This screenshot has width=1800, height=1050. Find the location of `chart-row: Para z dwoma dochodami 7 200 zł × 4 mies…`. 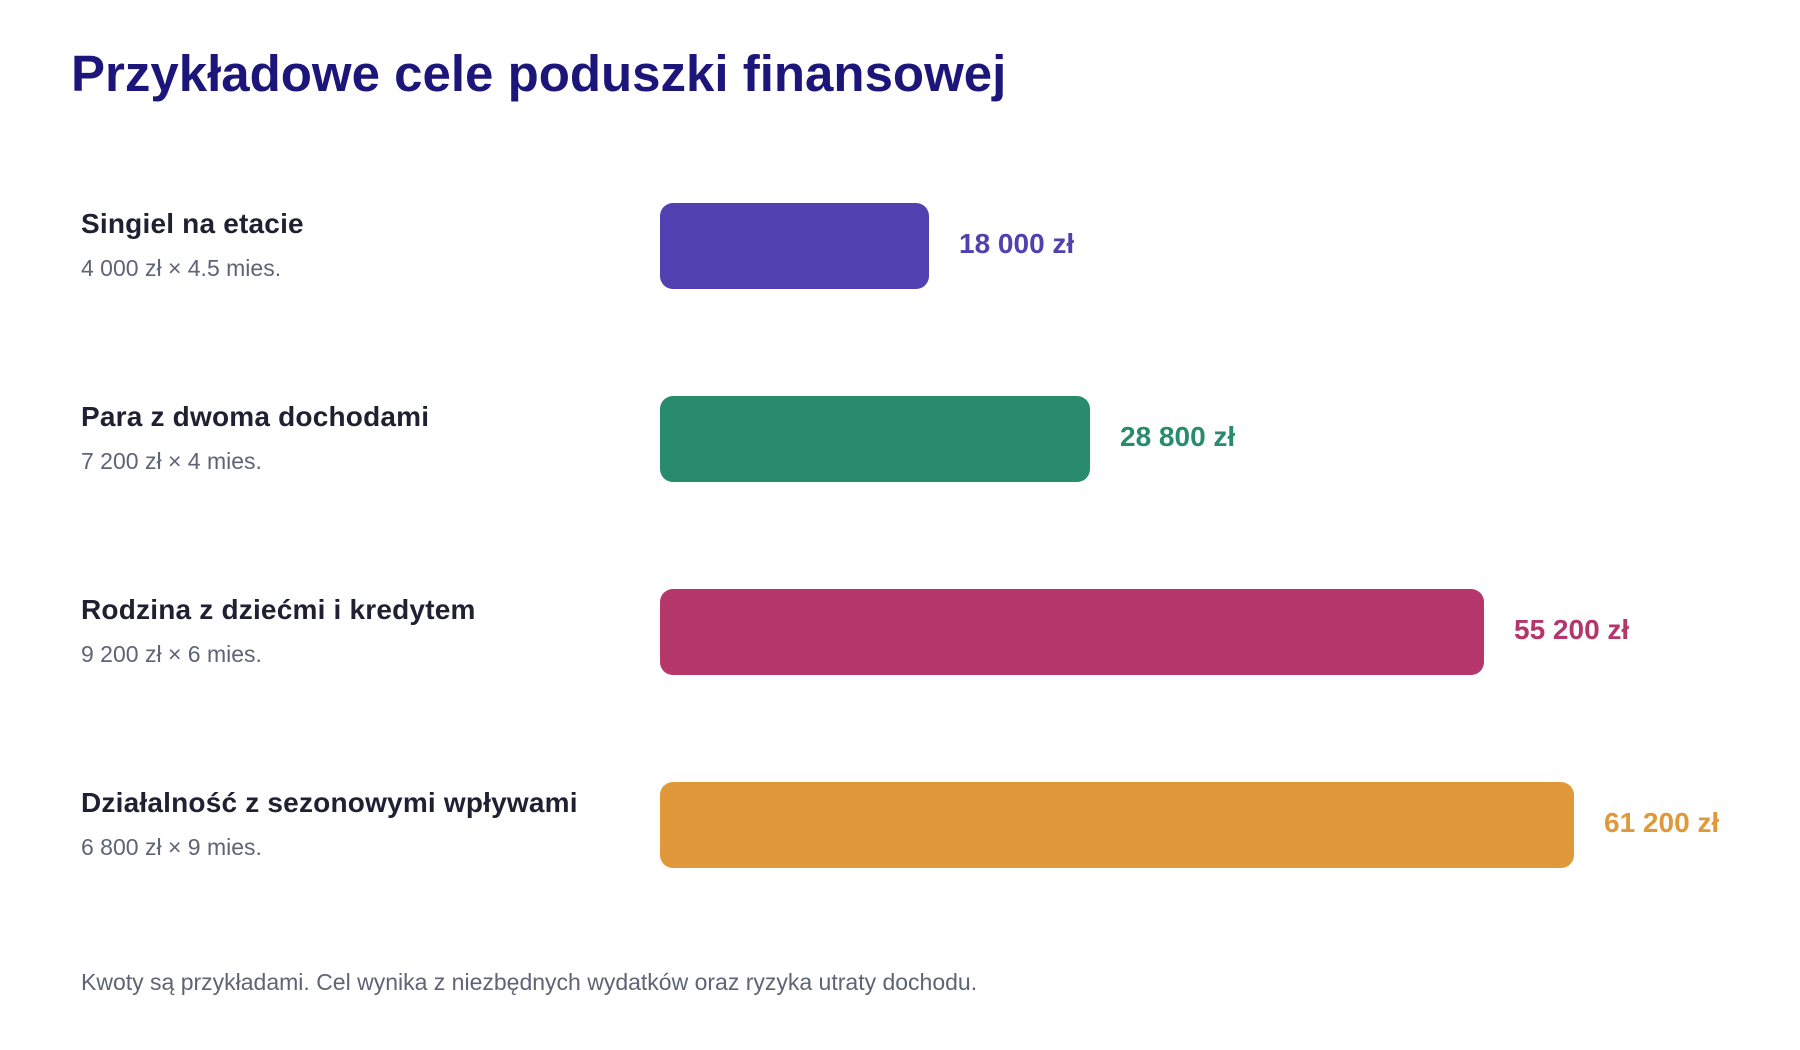

chart-row: Para z dwoma dochodami 7 200 zł × 4 mies… is located at coordinates (900, 451).